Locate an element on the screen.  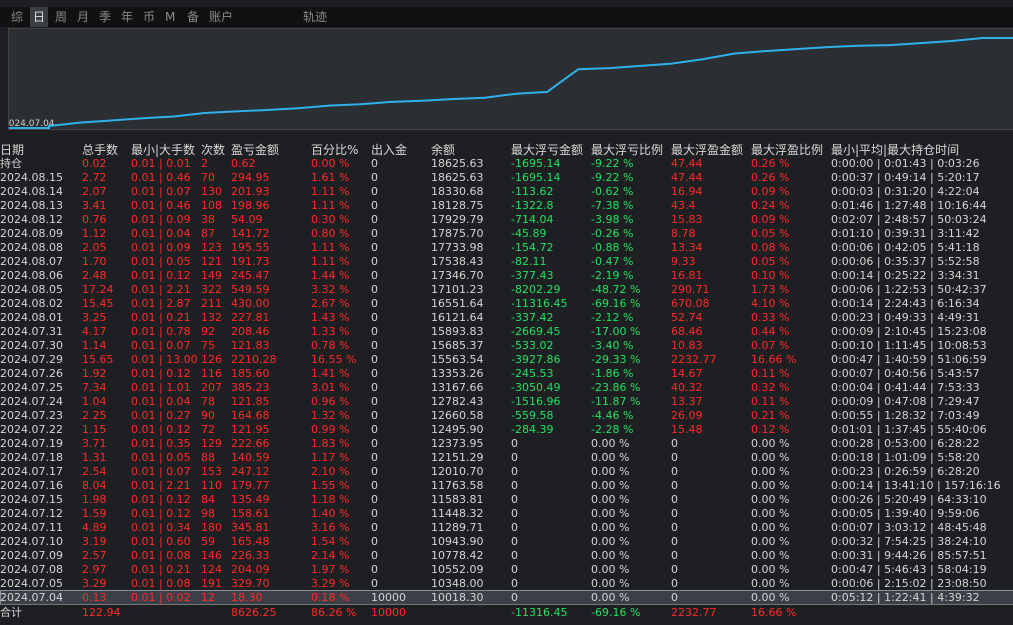
cell: 0.21 % is located at coordinates (770, 415).